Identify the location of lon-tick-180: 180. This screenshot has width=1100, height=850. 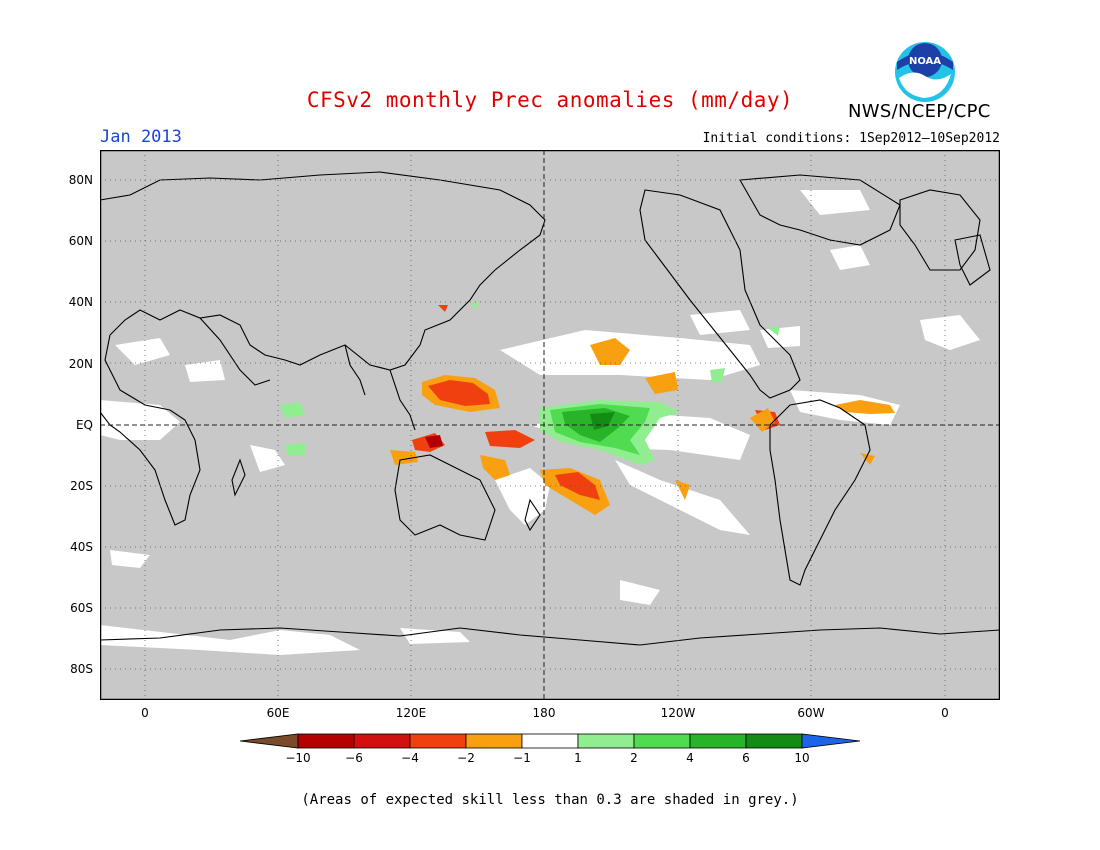
(544, 713).